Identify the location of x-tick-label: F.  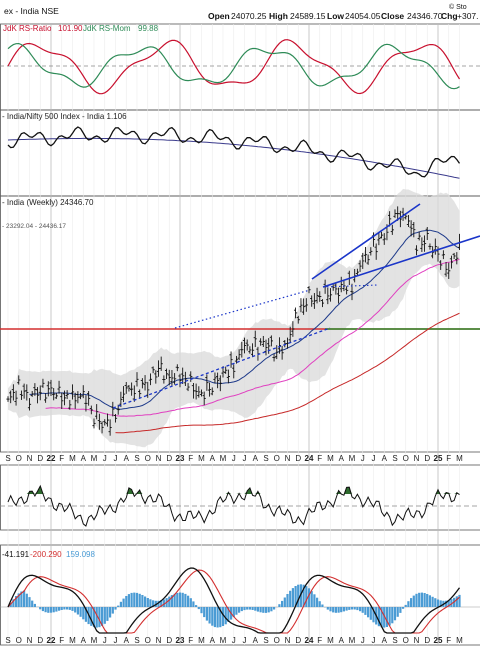
(448, 458).